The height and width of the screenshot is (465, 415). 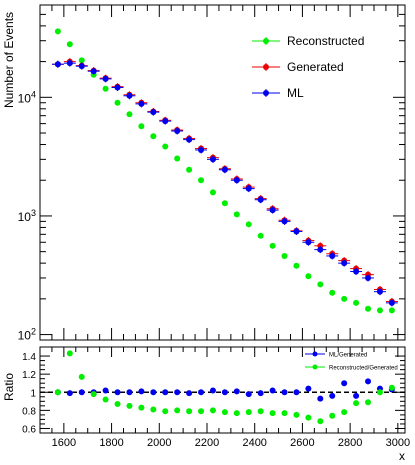 I want to click on x-tick-label: 1800, so click(x=111, y=443).